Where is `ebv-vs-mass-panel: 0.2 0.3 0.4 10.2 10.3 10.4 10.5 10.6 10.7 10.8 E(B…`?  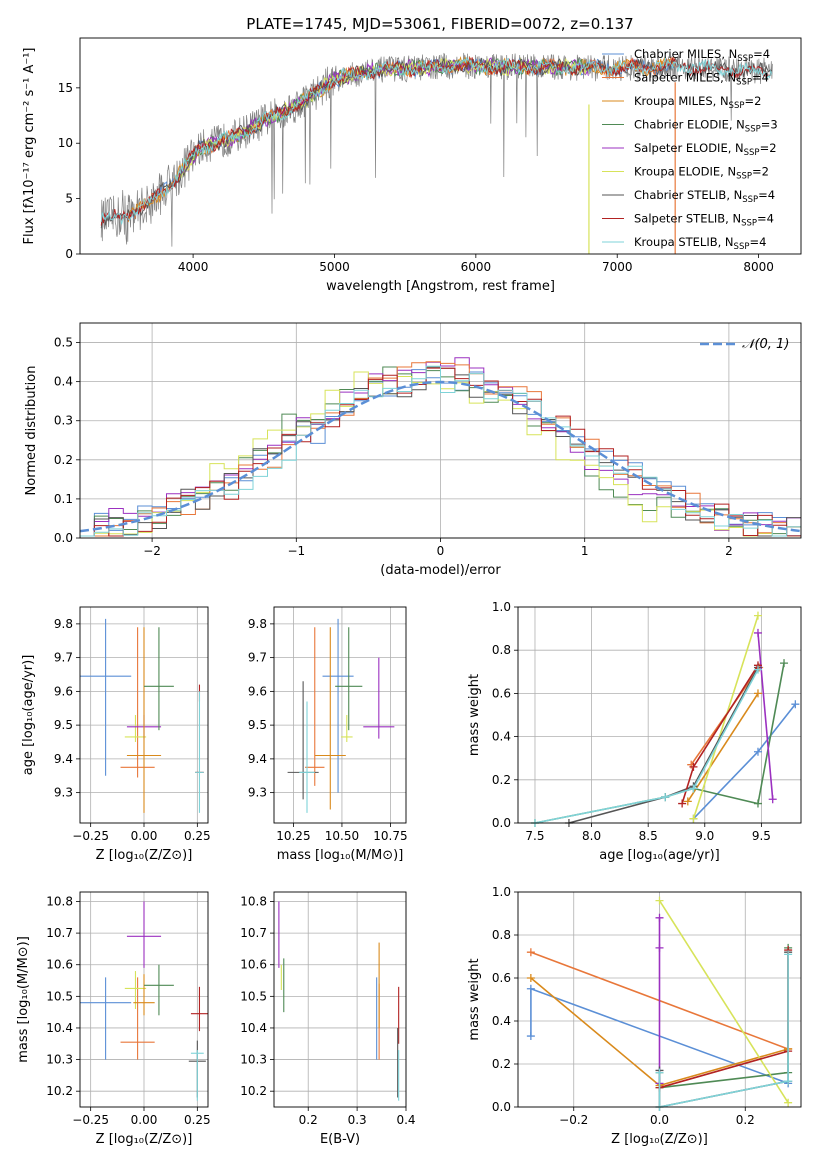 ebv-vs-mass-panel: 0.2 0.3 0.4 10.2 10.3 10.4 10.5 10.6 10.7 10.8 E(B… is located at coordinates (328, 1019).